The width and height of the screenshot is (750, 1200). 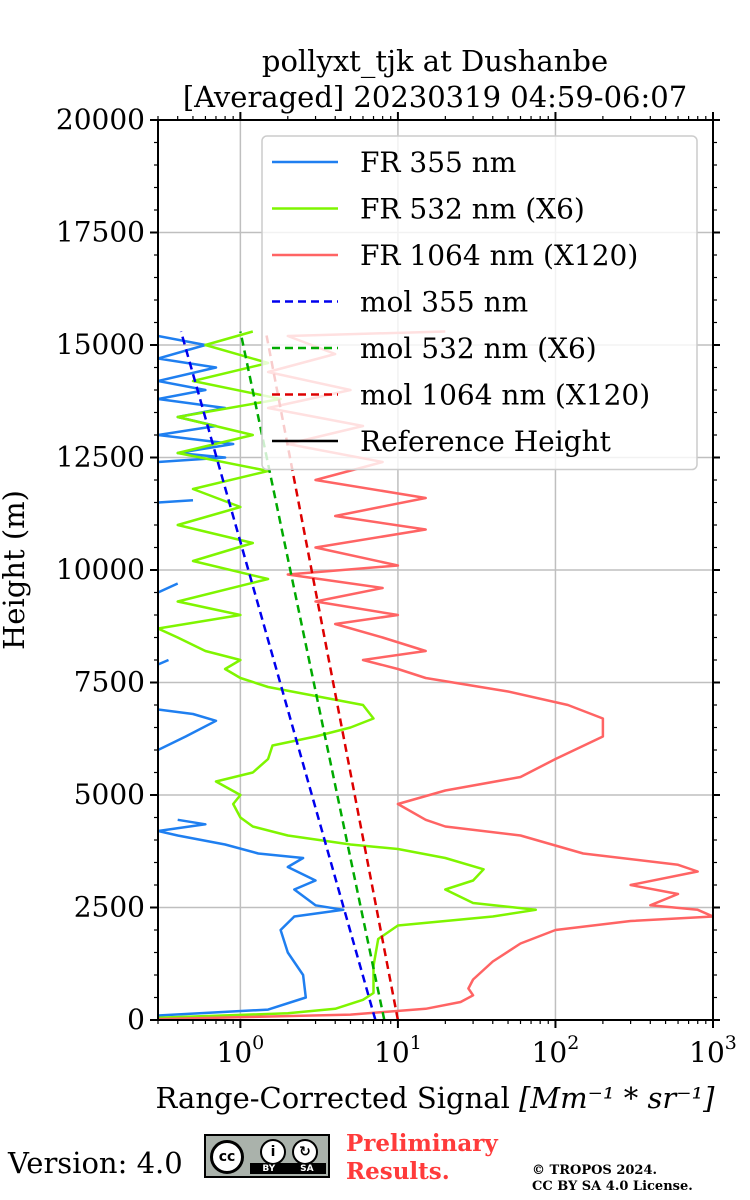 What do you see at coordinates (435, 97) in the screenshot?
I see `chart-title-line2: [Averaged] 20230319 04:59-06:07` at bounding box center [435, 97].